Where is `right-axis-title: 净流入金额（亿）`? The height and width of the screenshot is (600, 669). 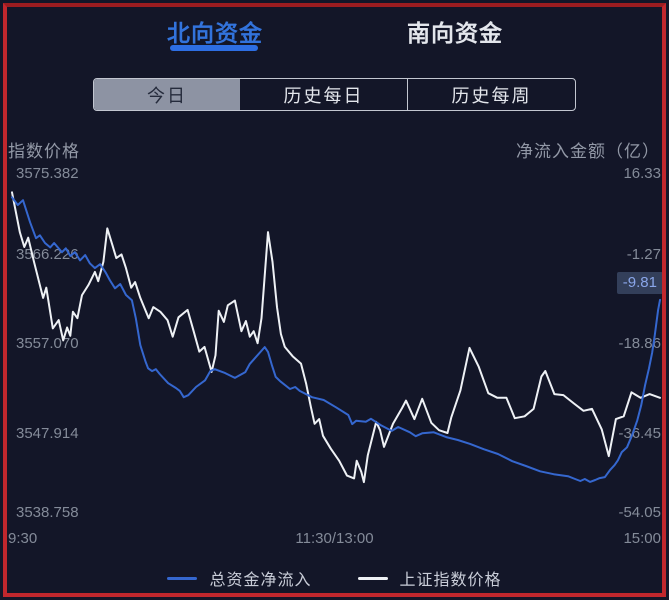
right-axis-title: 净流入金额（亿） is located at coordinates (588, 151).